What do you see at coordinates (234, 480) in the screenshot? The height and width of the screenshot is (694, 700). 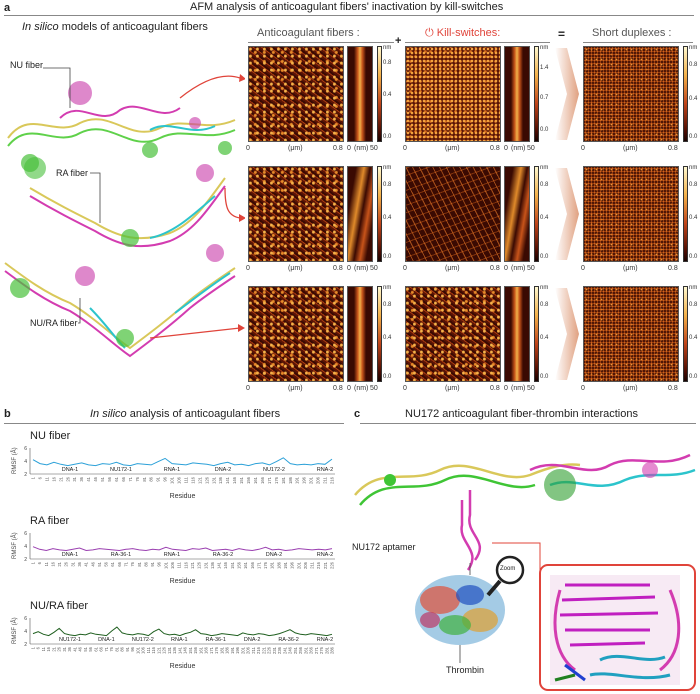 I see `x-tick-label: 146` at bounding box center [234, 480].